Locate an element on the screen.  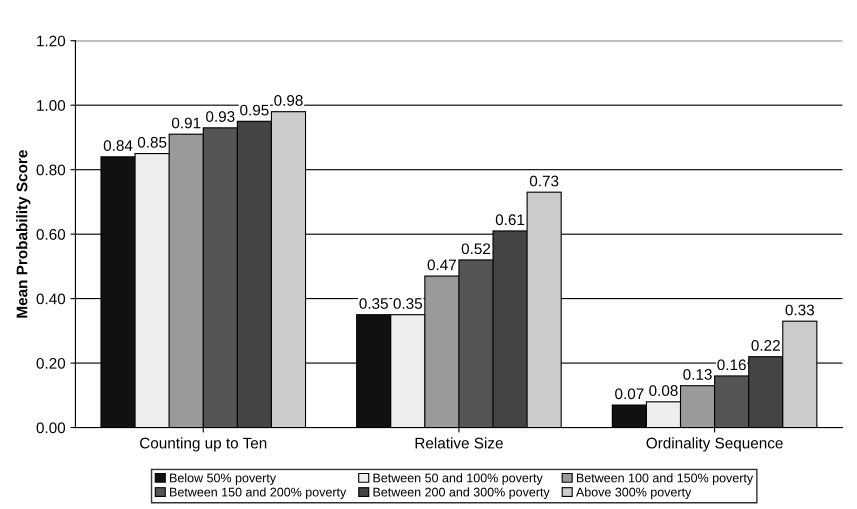
y-tick-label: 0.00 is located at coordinates (51, 428).